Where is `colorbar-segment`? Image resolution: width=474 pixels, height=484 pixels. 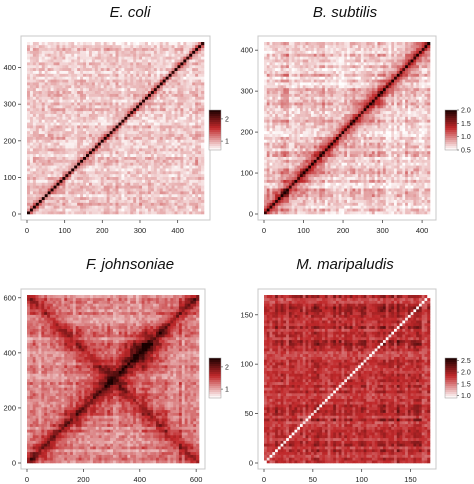 colorbar-segment is located at coordinates (215, 125).